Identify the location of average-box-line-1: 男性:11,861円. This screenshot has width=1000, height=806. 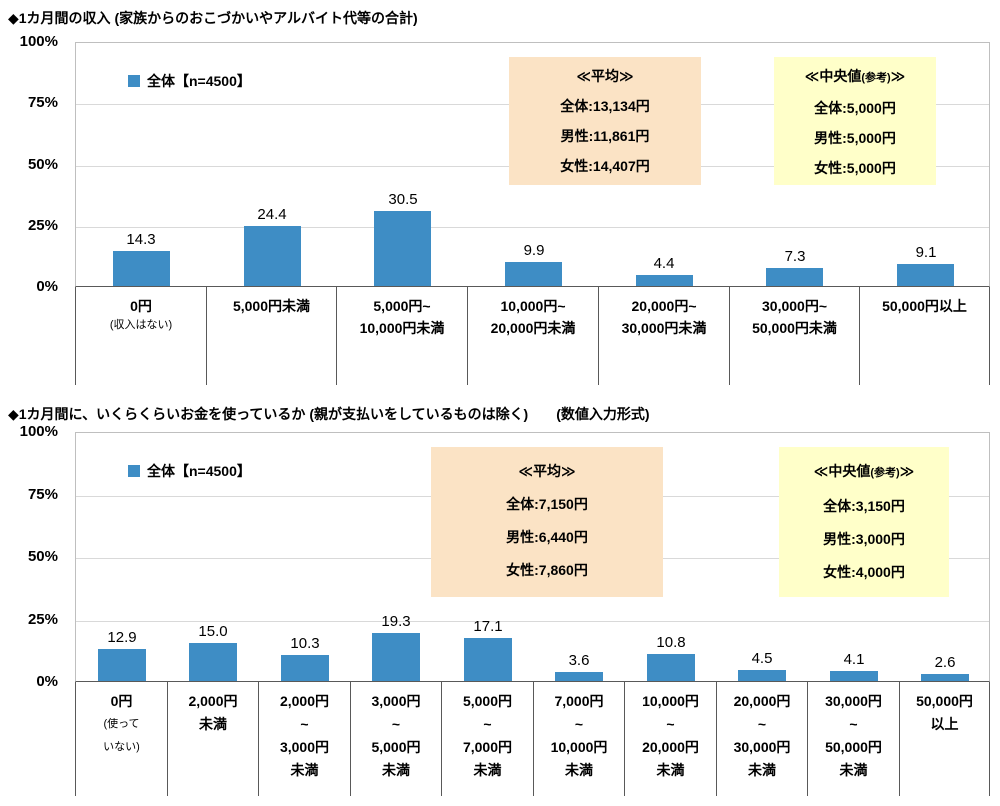
(605, 136).